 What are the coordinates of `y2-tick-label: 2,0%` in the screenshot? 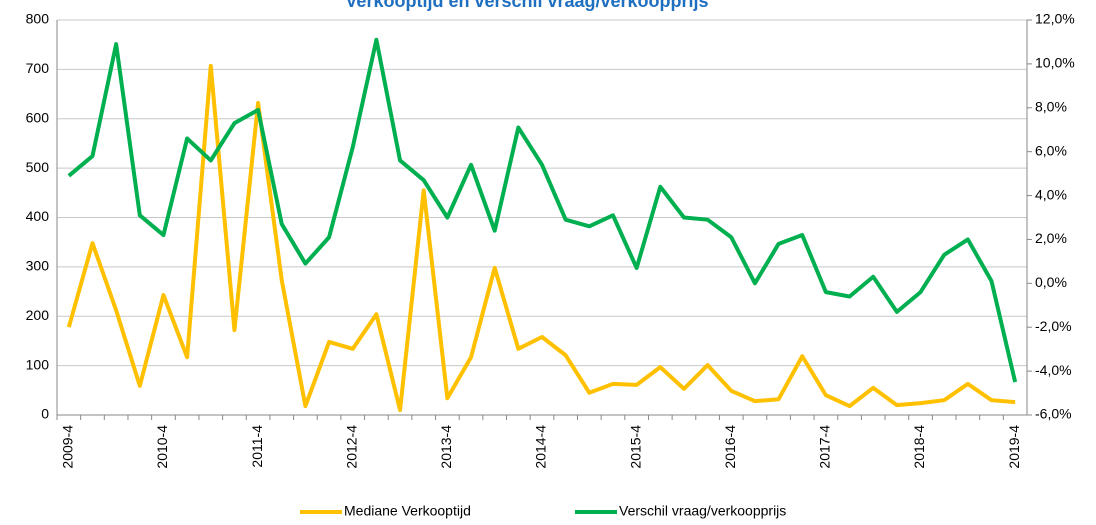 It's located at (1051, 238).